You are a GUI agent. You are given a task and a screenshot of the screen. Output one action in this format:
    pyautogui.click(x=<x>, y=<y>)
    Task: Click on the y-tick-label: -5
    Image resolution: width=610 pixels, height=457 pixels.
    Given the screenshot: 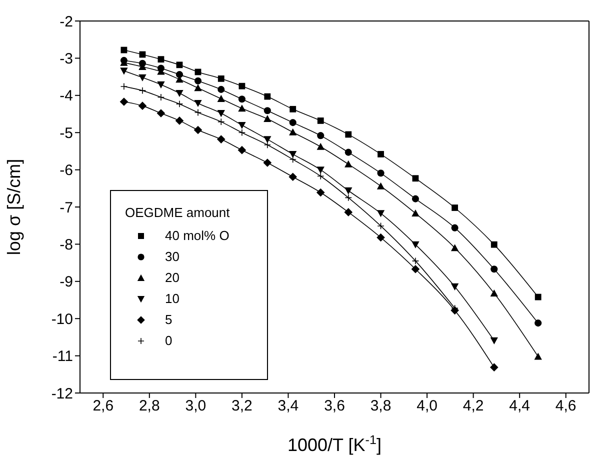 What is the action you would take?
    pyautogui.click(x=66, y=133)
    